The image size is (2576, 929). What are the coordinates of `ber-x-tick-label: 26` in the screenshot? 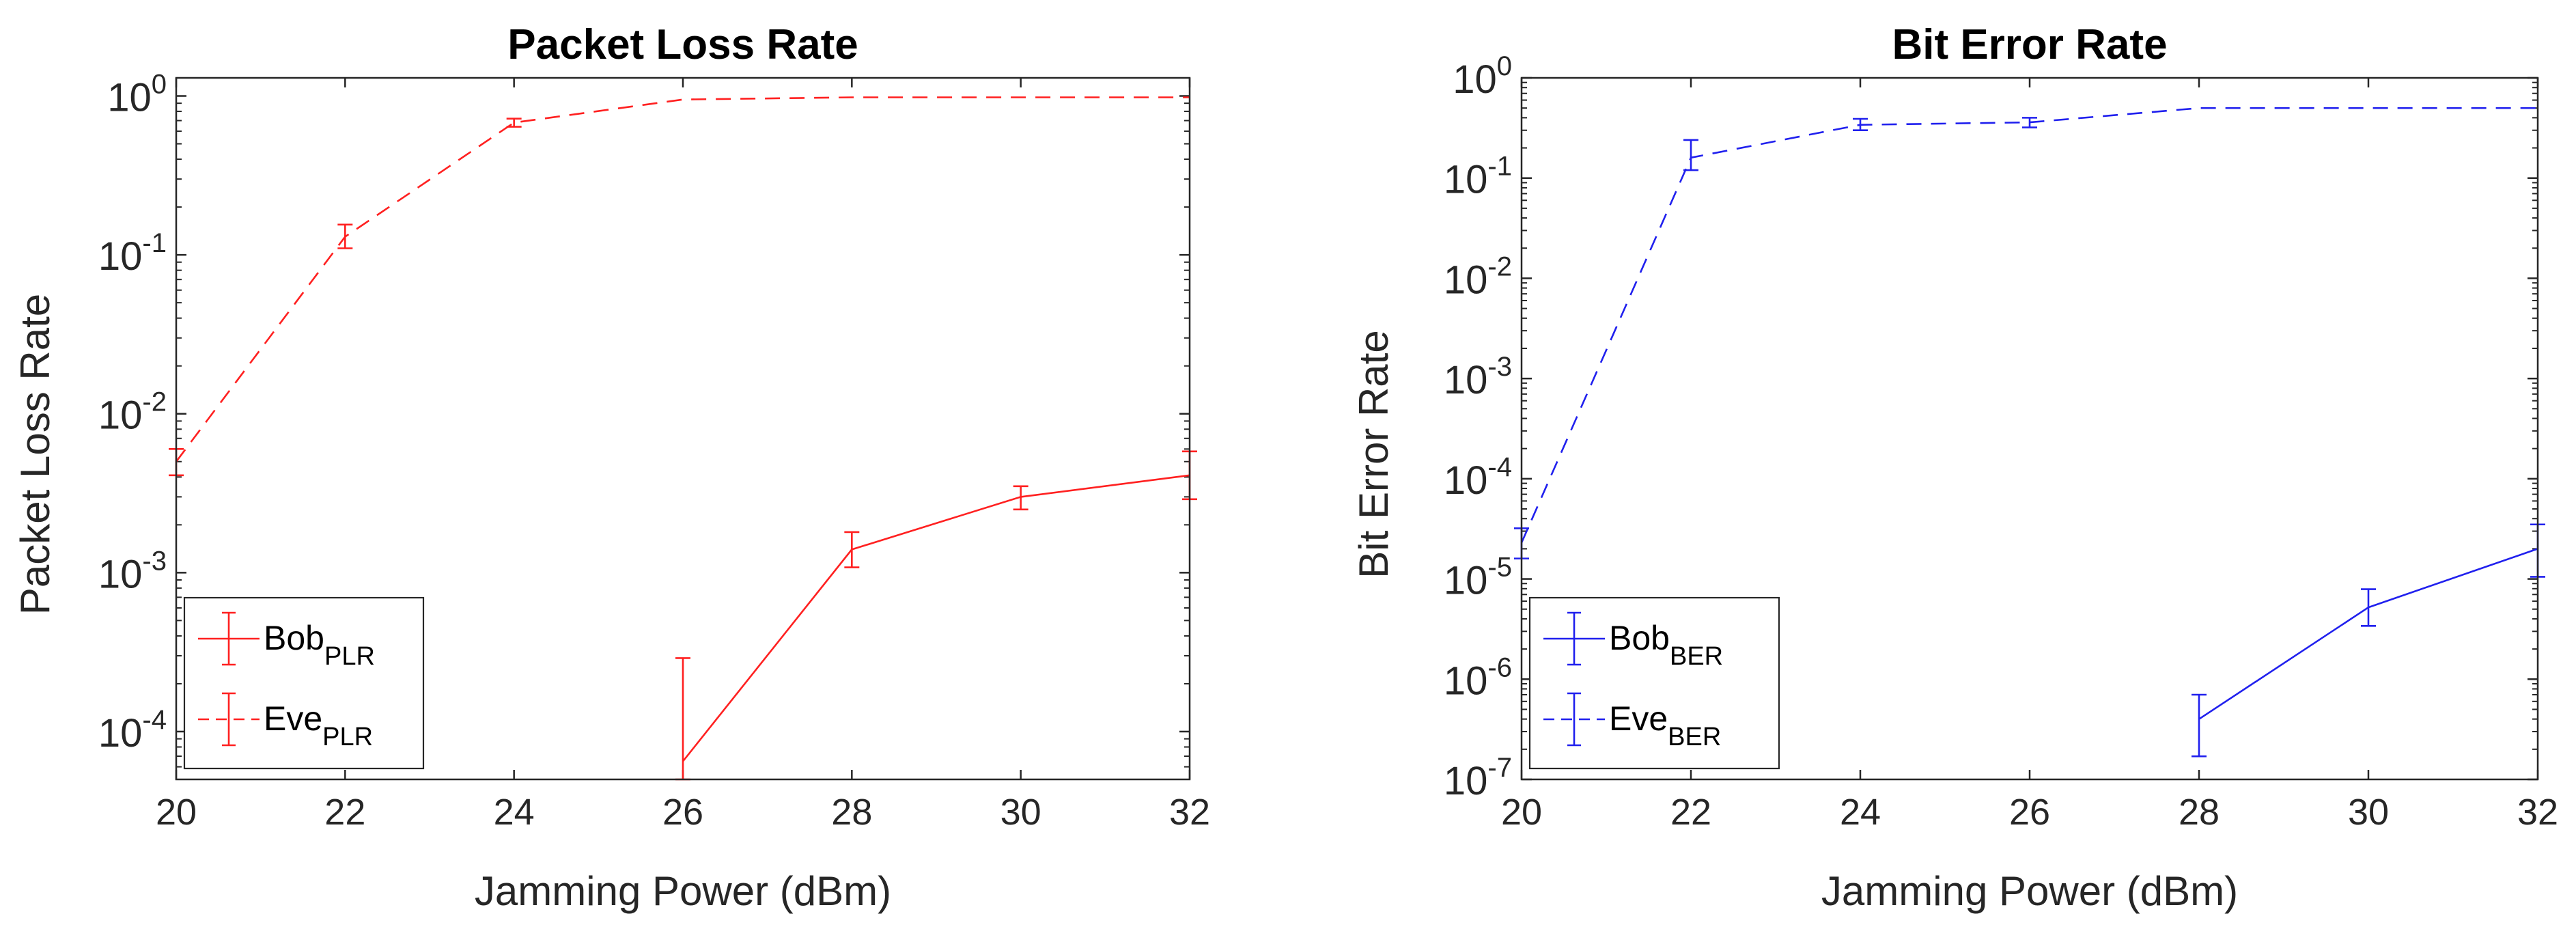 It's located at (2029, 812).